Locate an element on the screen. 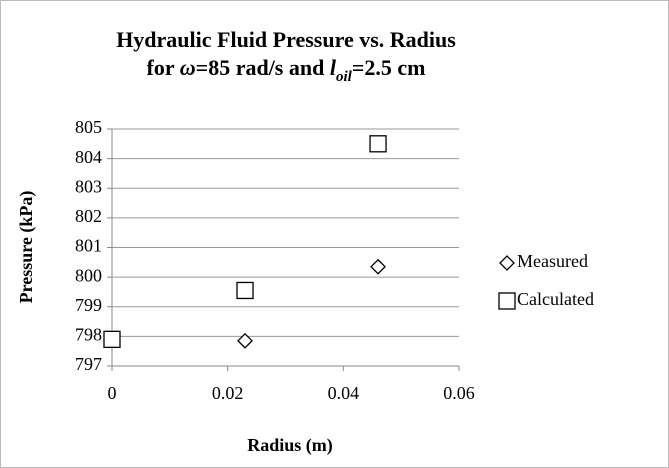 Image resolution: width=669 pixels, height=468 pixels. y-tick-label: 798 is located at coordinates (88, 335).